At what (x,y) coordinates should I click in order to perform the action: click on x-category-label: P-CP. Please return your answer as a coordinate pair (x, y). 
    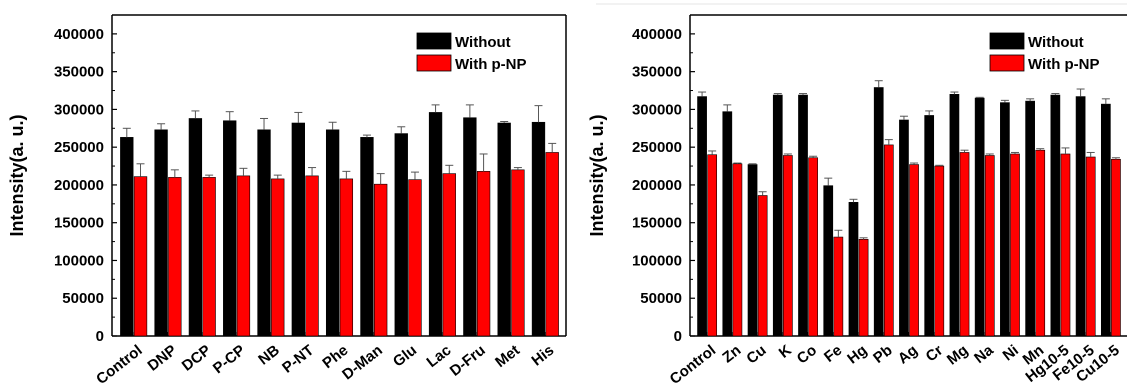
    Looking at the image, I should click on (229, 359).